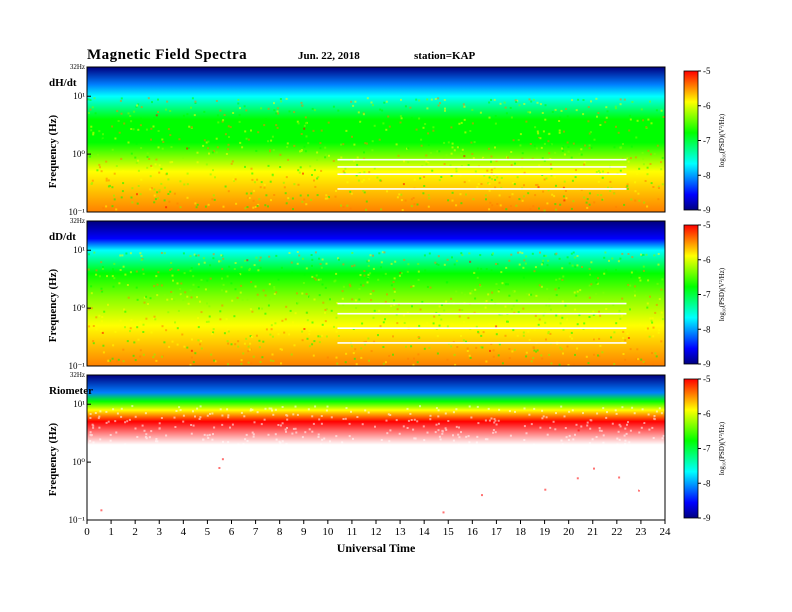 This screenshot has height=612, width=792. Describe the element at coordinates (445, 56) in the screenshot. I see `station-label: station=KAP` at that location.